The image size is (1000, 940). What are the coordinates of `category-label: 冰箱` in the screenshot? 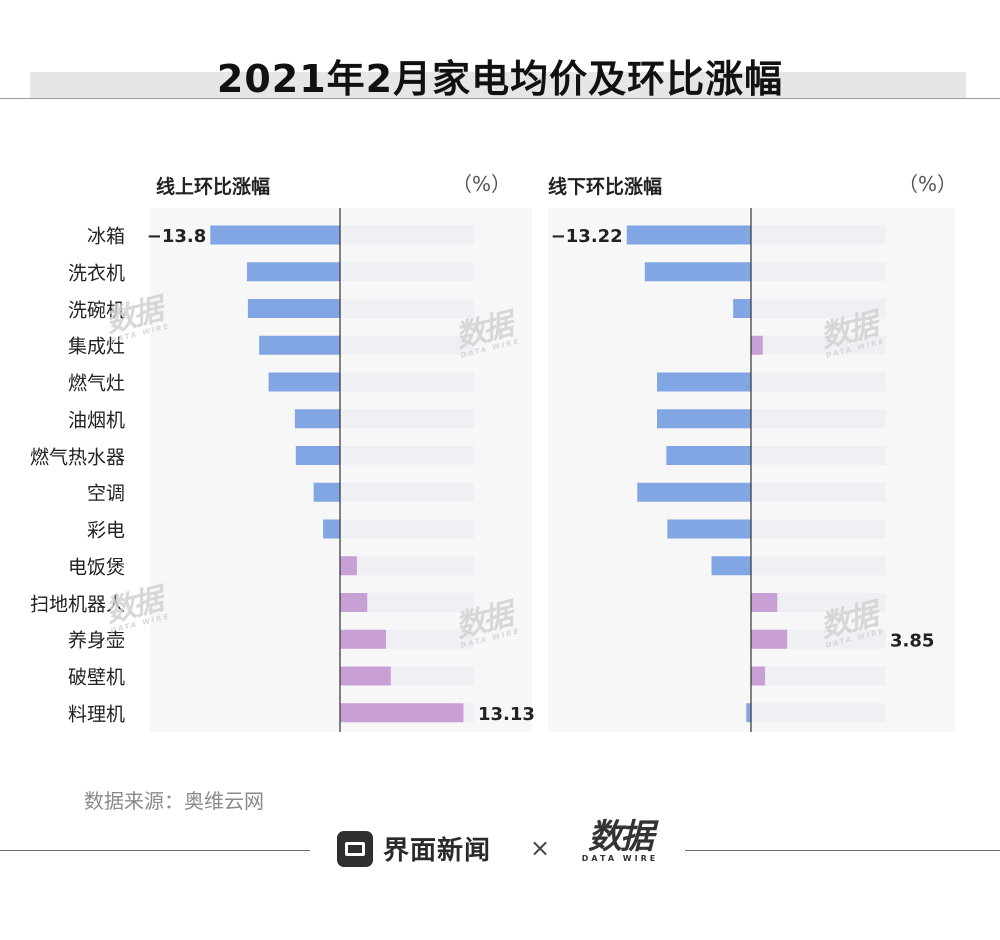 It's located at (105, 236).